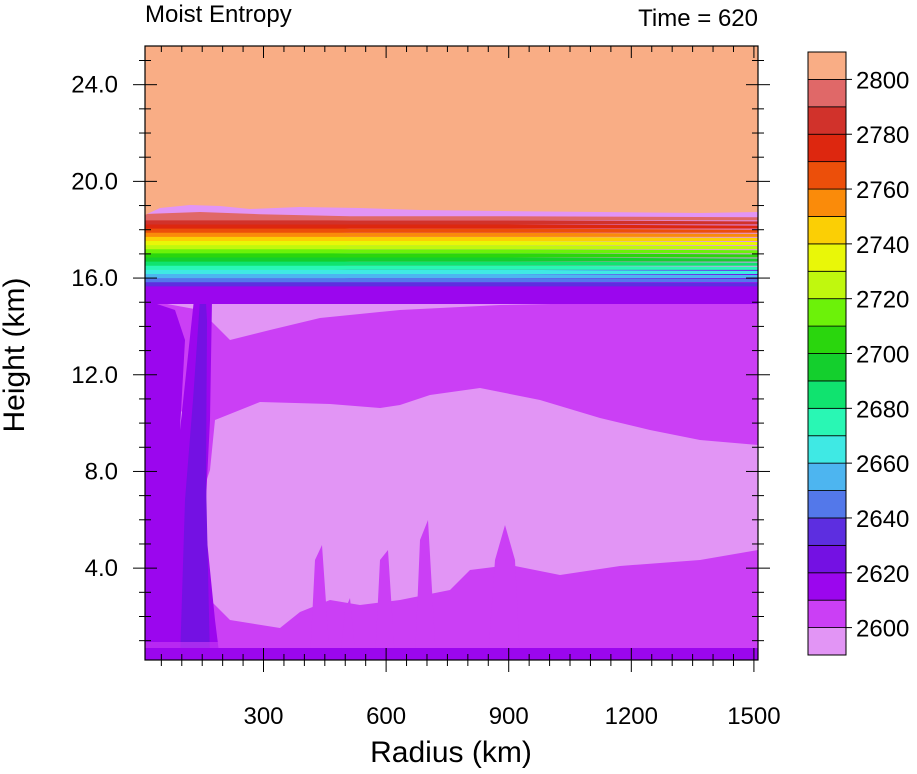 Image resolution: width=917 pixels, height=774 pixels. I want to click on colorbar-tick-label: 2620, so click(882, 574).